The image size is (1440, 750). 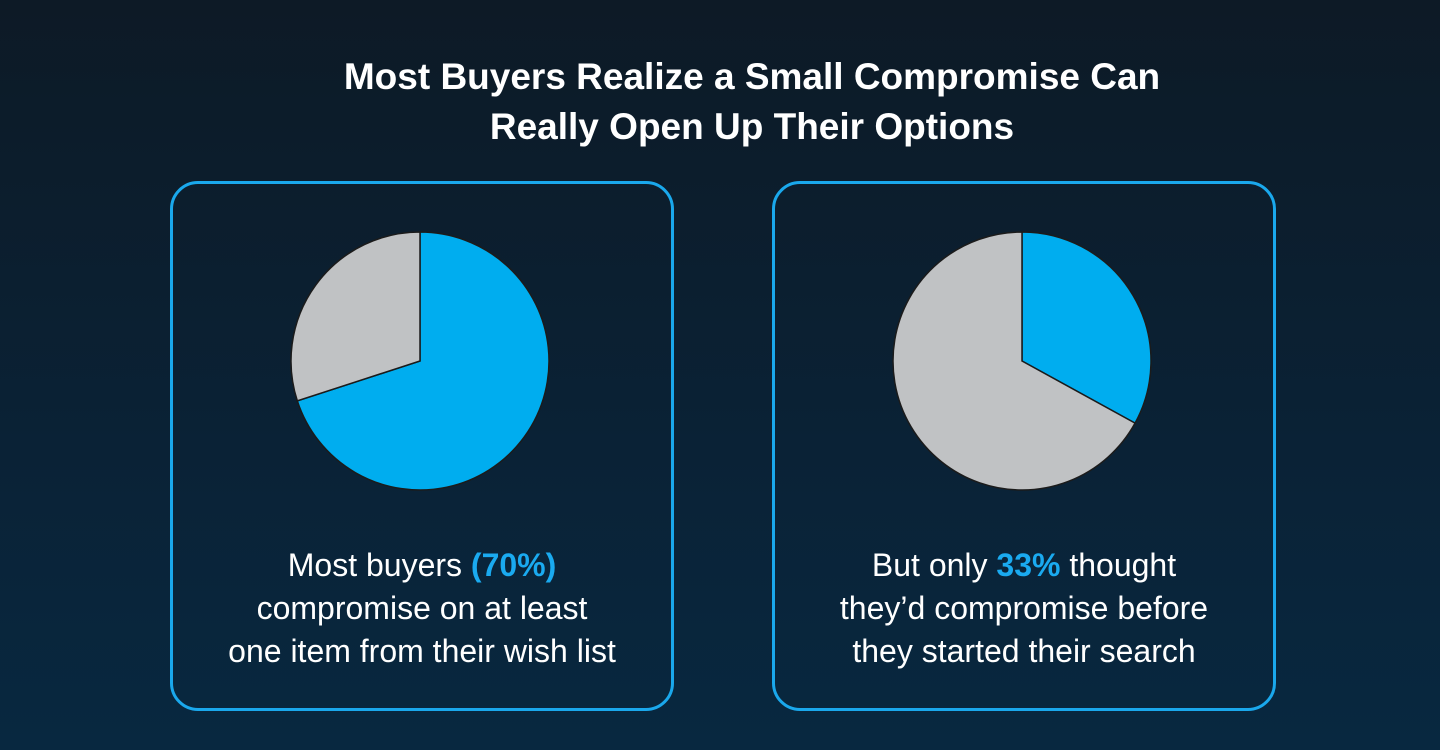 I want to click on caption-highlight: 33%, so click(x=1028, y=565).